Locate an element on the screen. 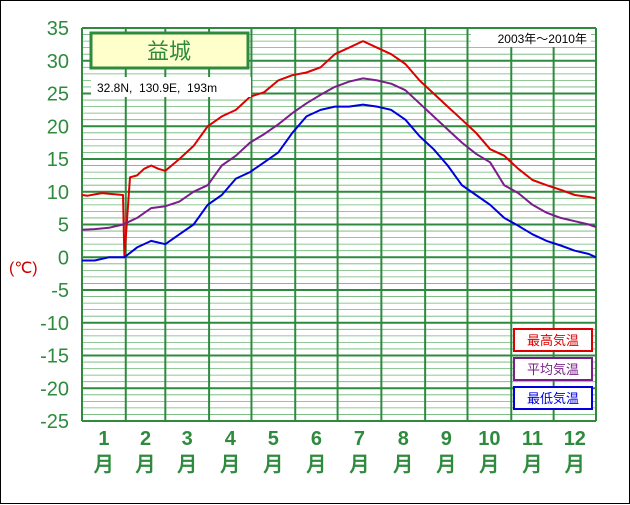 This screenshot has height=505, width=630. x-tick-number: 11 is located at coordinates (532, 439).